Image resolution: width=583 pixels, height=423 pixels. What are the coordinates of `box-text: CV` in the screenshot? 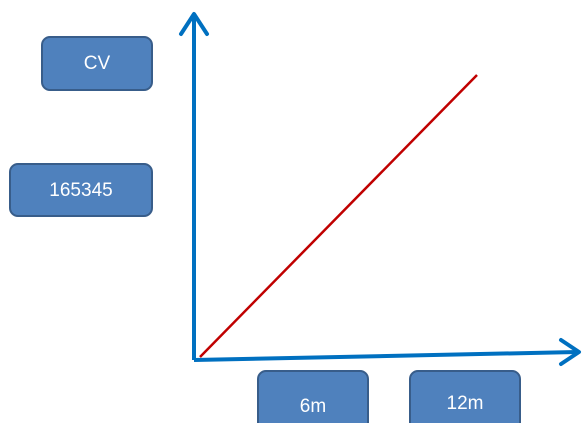 It's located at (97, 63).